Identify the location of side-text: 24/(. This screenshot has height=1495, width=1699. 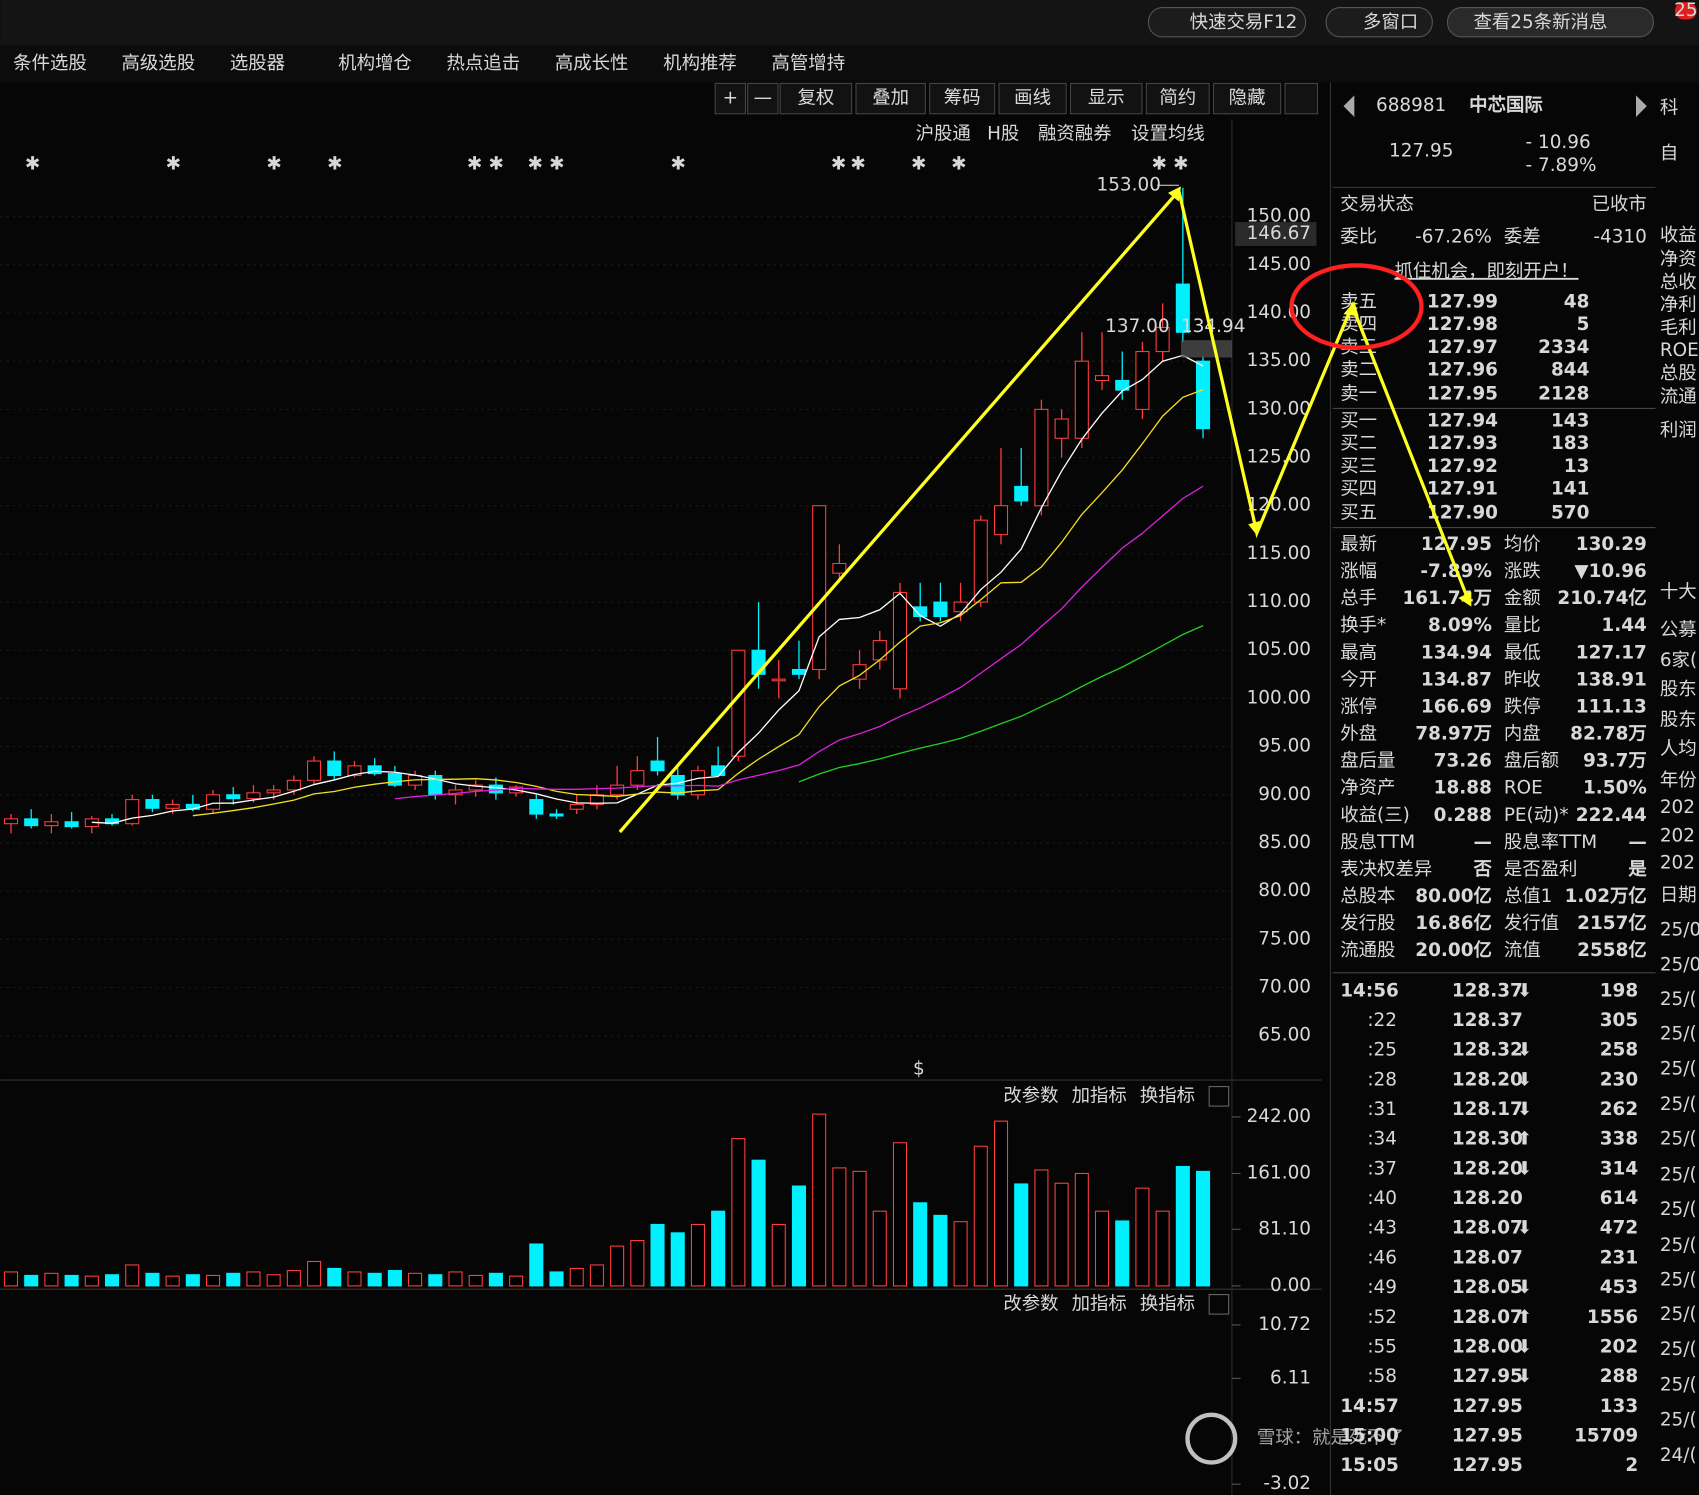
(1678, 1455).